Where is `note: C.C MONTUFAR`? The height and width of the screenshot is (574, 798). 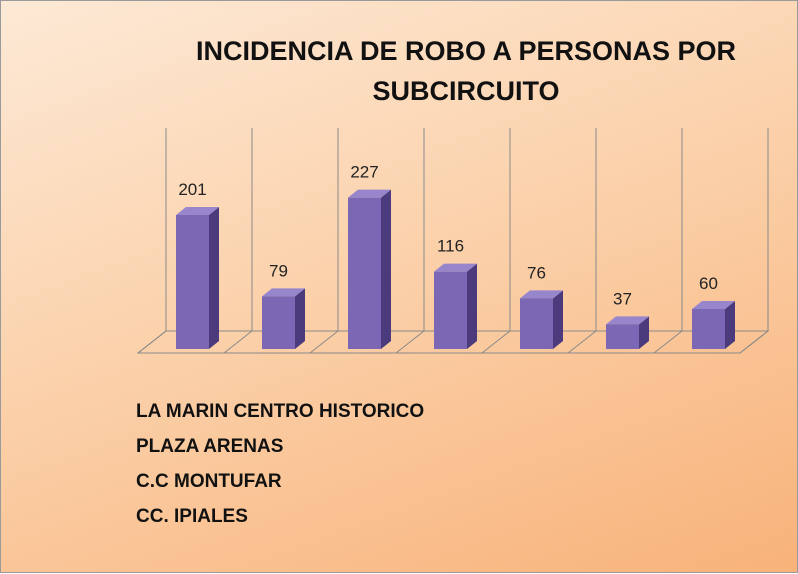 note: C.C MONTUFAR is located at coordinates (209, 481).